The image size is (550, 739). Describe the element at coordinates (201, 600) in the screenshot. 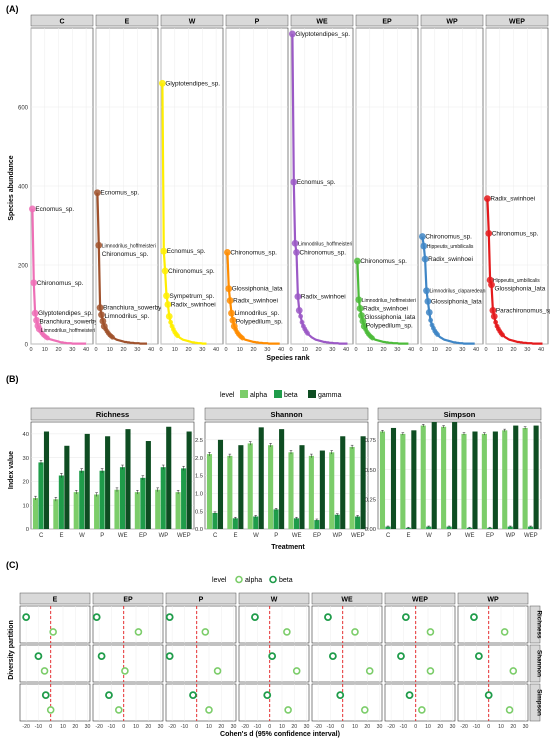

I see `facet-title: P` at that location.